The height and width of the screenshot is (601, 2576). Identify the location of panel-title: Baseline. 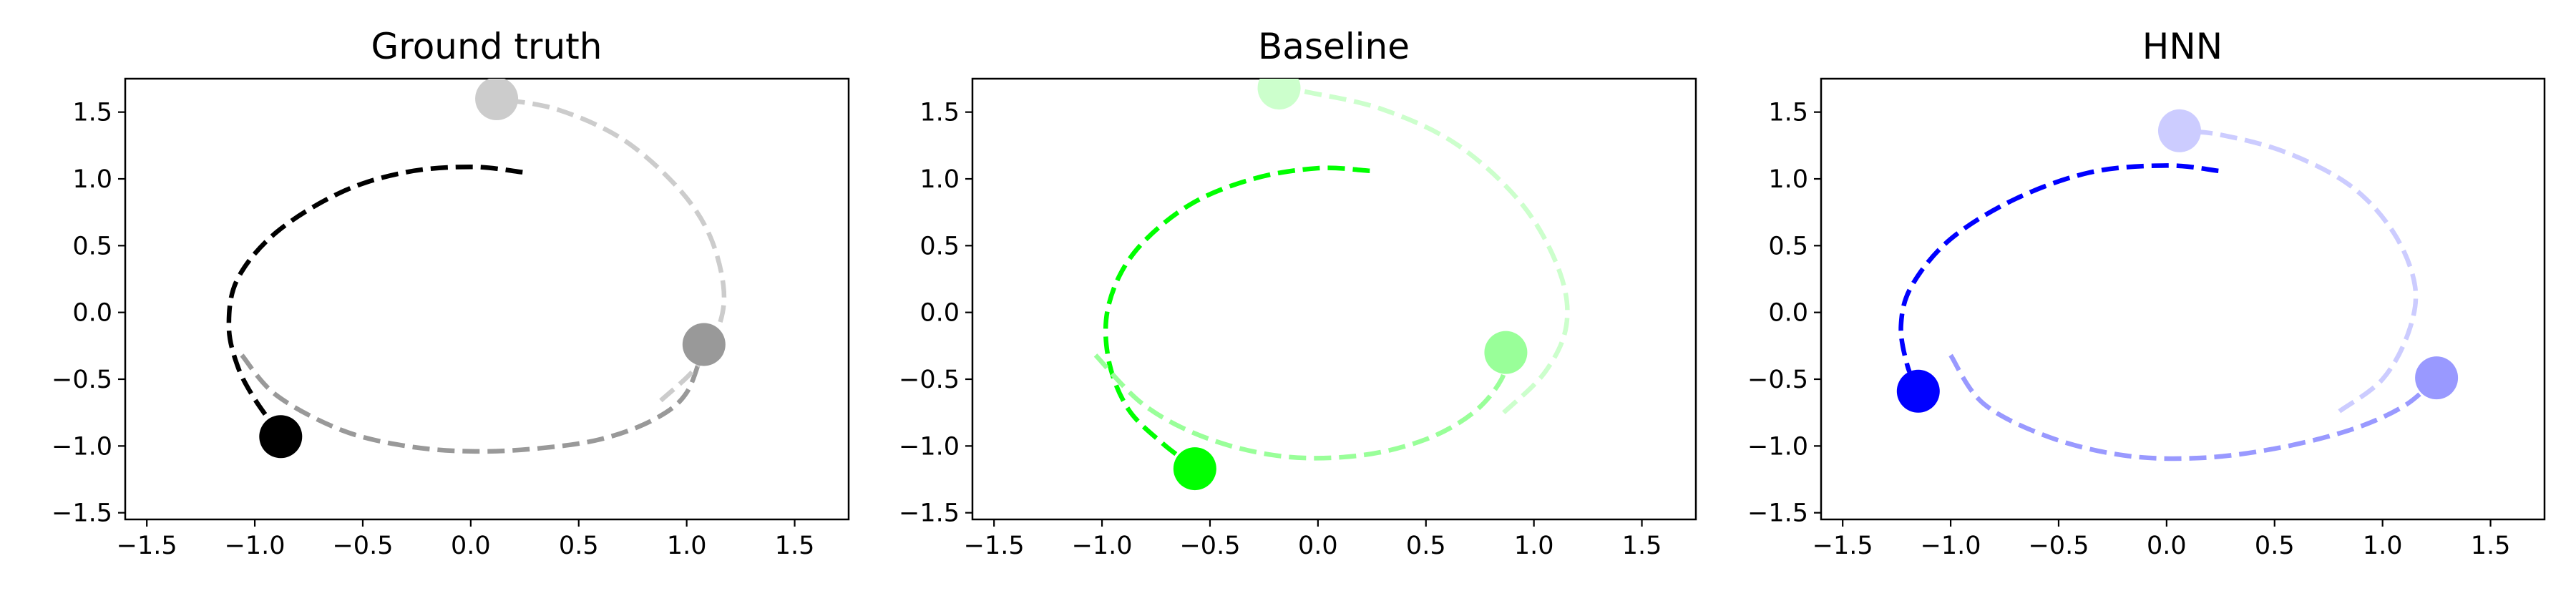
(1334, 46).